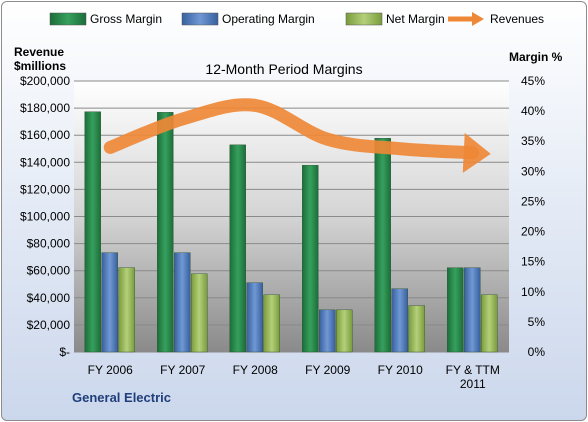  What do you see at coordinates (473, 370) in the screenshot?
I see `x-category-label-line: FY & TTM` at bounding box center [473, 370].